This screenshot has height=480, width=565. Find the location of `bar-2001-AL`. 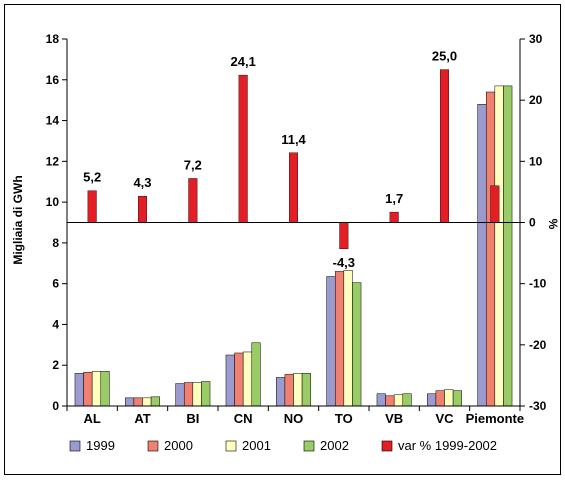

bar-2001-AL is located at coordinates (96, 389).